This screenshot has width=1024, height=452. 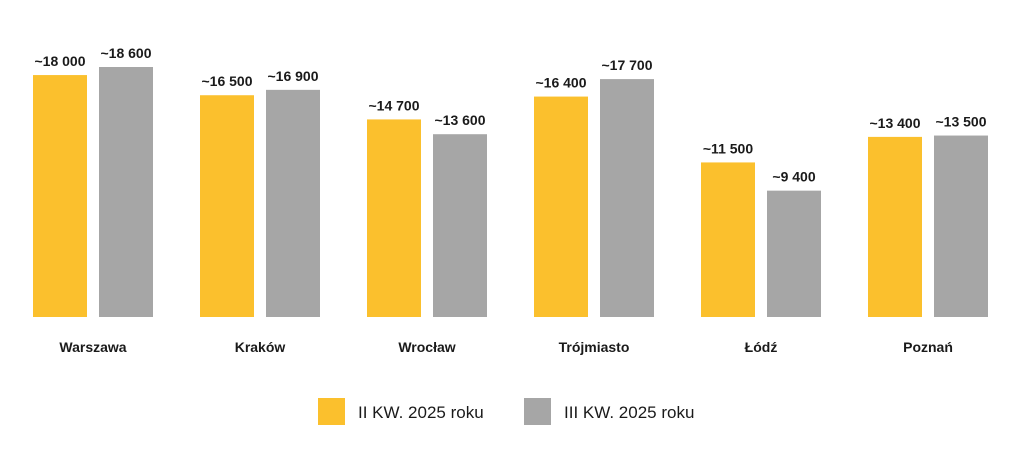 What do you see at coordinates (426, 347) in the screenshot?
I see `category-label-wroclaw: Wrocław` at bounding box center [426, 347].